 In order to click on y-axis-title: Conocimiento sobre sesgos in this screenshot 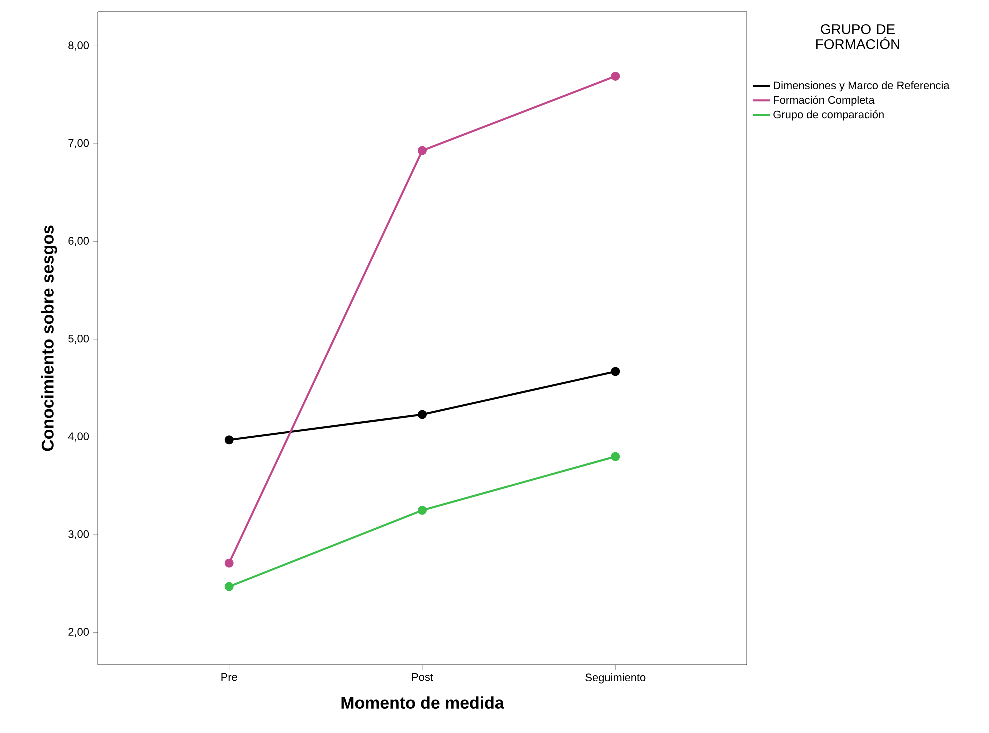, I will do `click(49, 339)`.